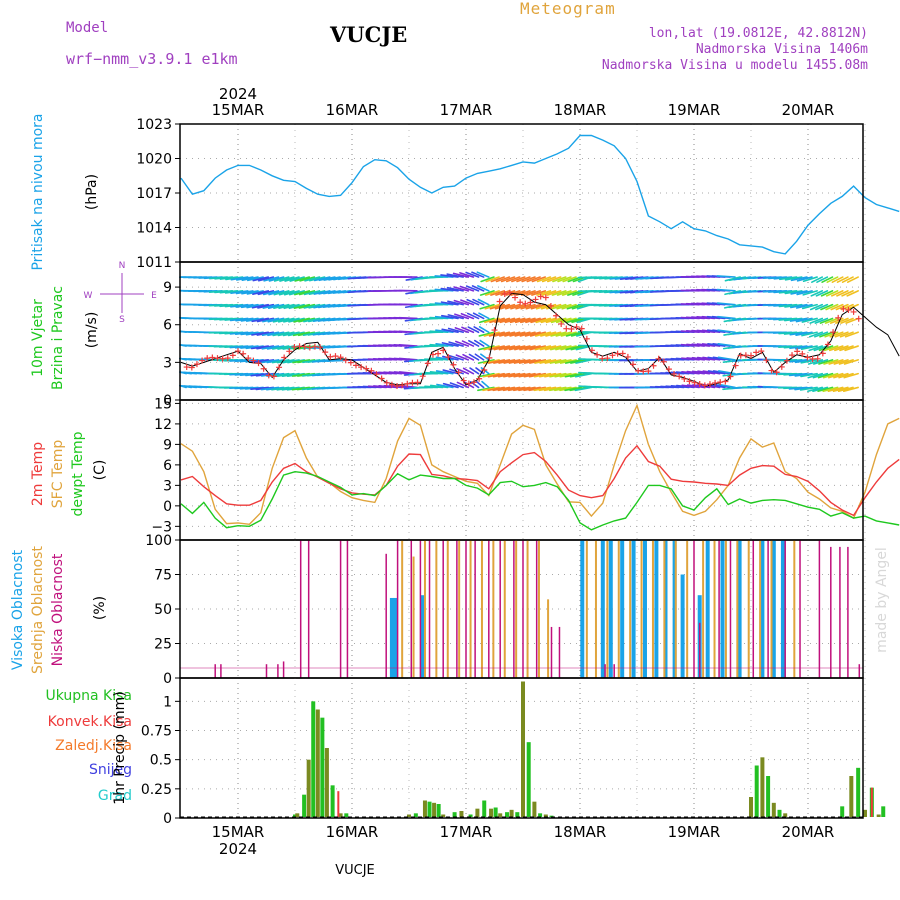  What do you see at coordinates (152, 59) in the screenshot?
I see `model-name: wrf−nmm_v3.9.1 e1km` at bounding box center [152, 59].